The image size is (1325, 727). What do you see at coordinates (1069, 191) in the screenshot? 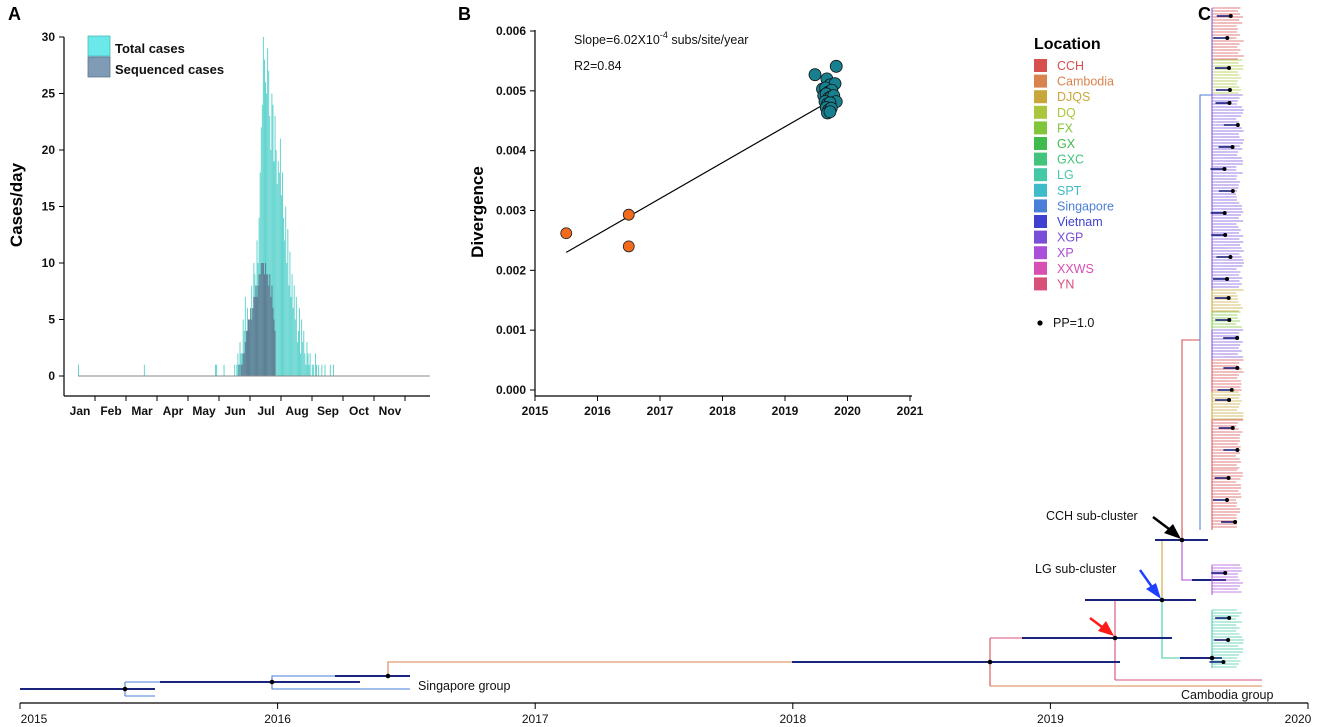
I see `legend-label-spt: SPT` at bounding box center [1069, 191].